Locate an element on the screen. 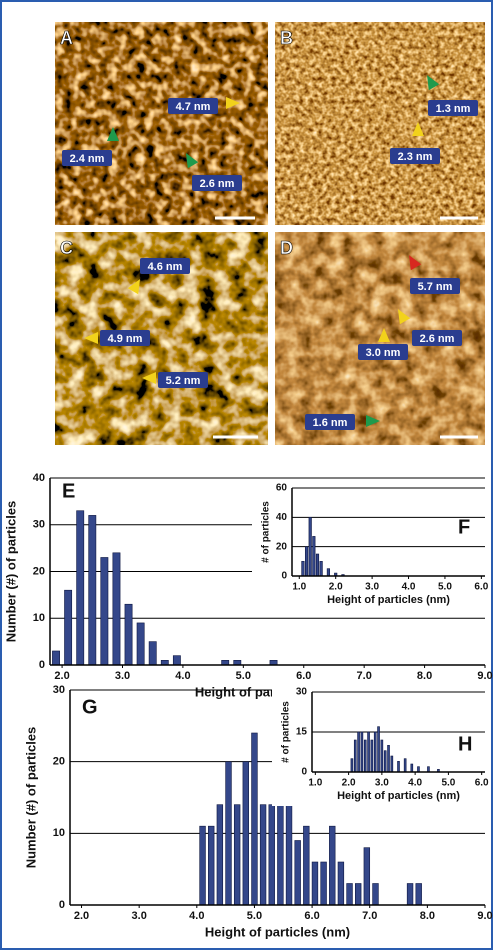  annotation: 2.4 nm is located at coordinates (87, 159).